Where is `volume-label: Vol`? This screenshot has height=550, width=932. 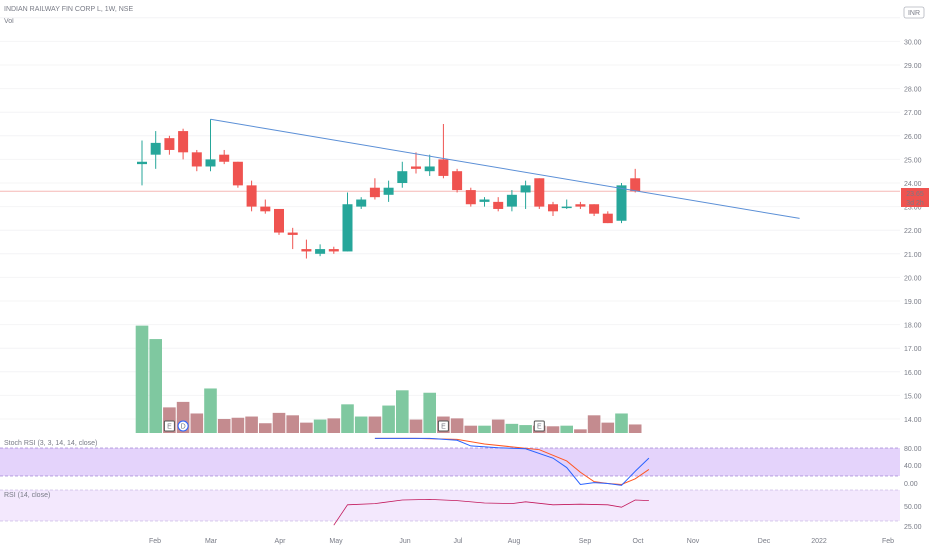 volume-label: Vol is located at coordinates (9, 21).